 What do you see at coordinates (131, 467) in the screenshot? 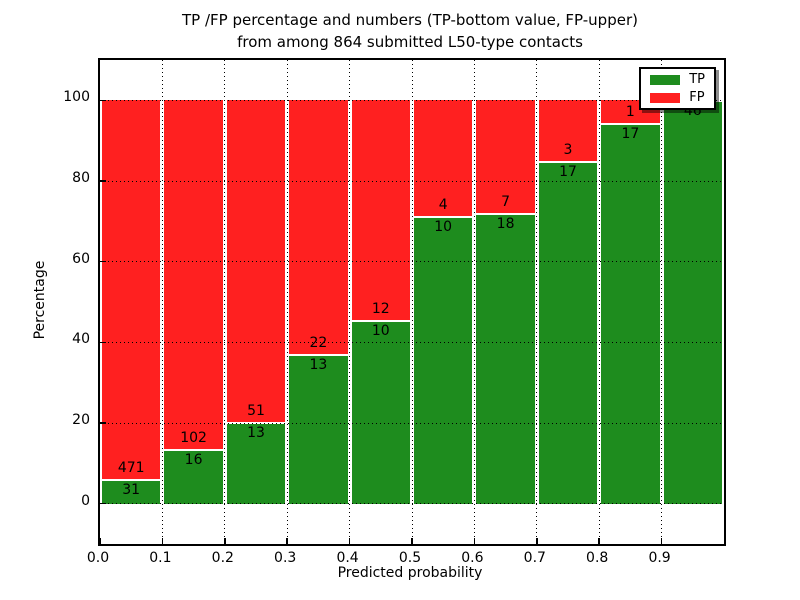
I see `bar-label-fp: 471` at bounding box center [131, 467].